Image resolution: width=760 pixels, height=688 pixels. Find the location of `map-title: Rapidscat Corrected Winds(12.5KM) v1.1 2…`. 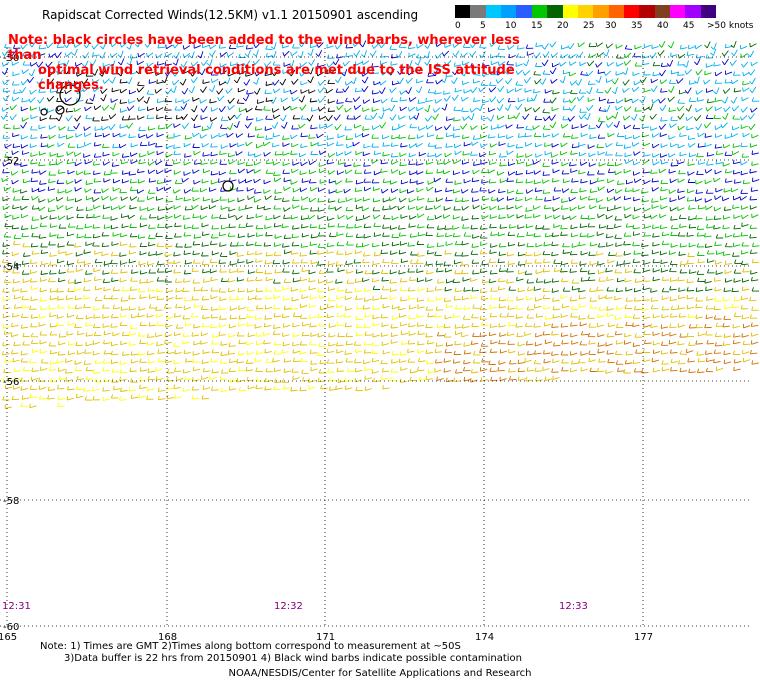

map-title: Rapidscat Corrected Winds(12.5KM) v1.1 2… is located at coordinates (230, 15).